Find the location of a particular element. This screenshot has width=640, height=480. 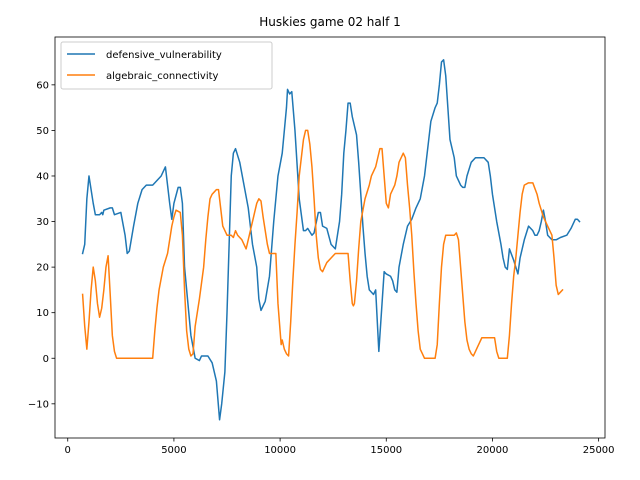

y-tick-label: 20 is located at coordinates (42, 268).